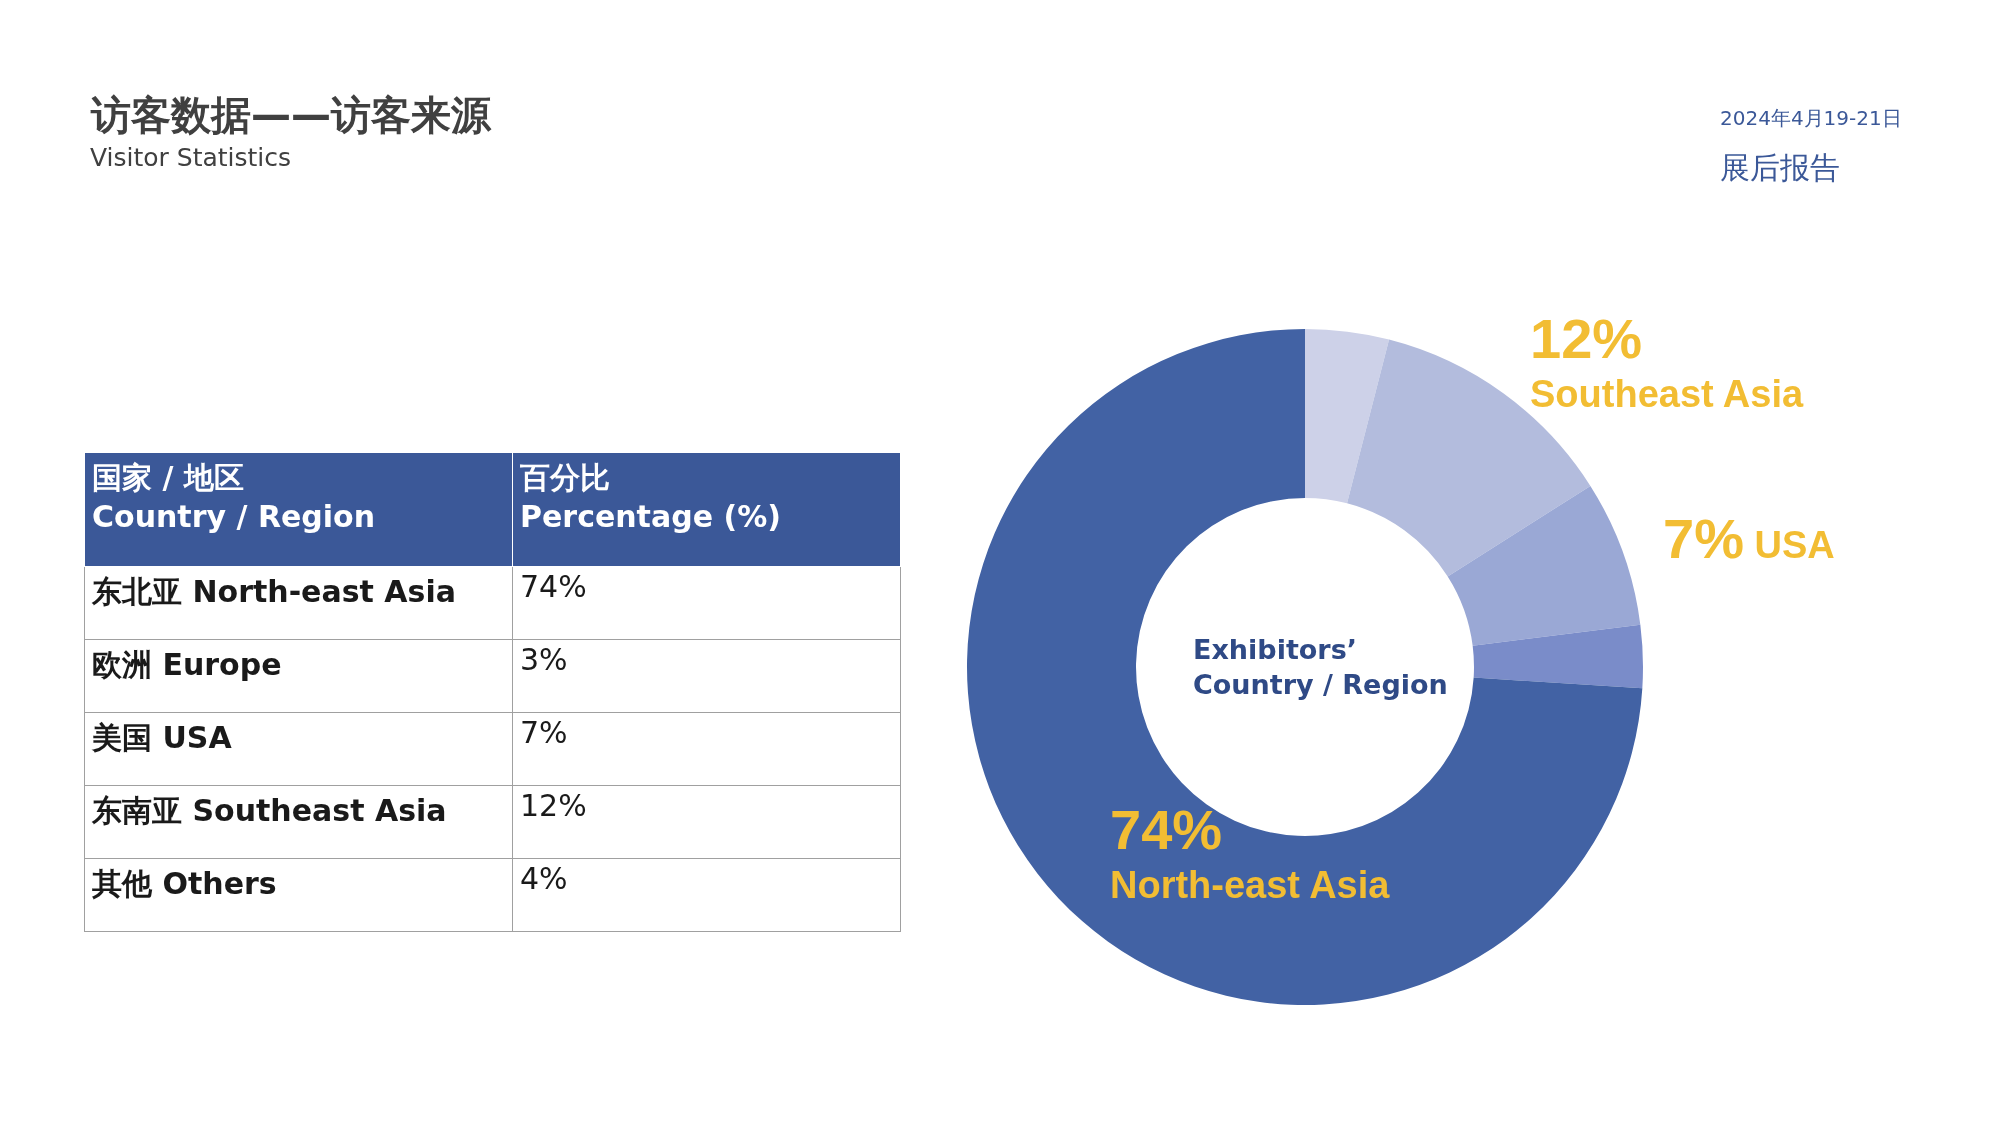 The width and height of the screenshot is (2000, 1125). I want to click on slice-label: North-east Asia, so click(1250, 885).